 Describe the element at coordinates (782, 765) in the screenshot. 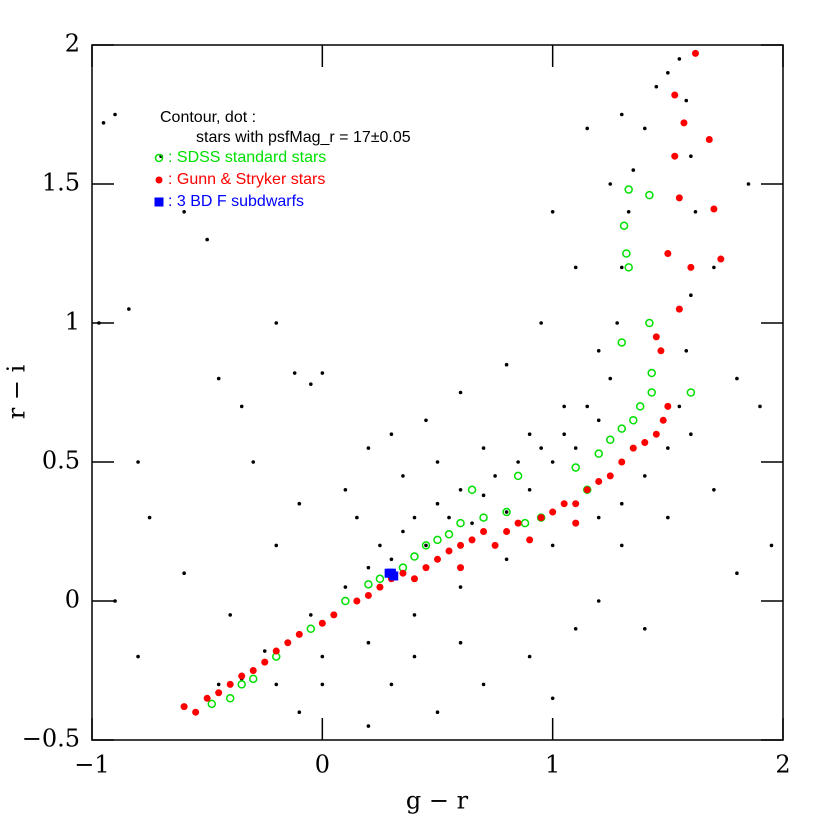

I see `x-tick-label: 2` at that location.